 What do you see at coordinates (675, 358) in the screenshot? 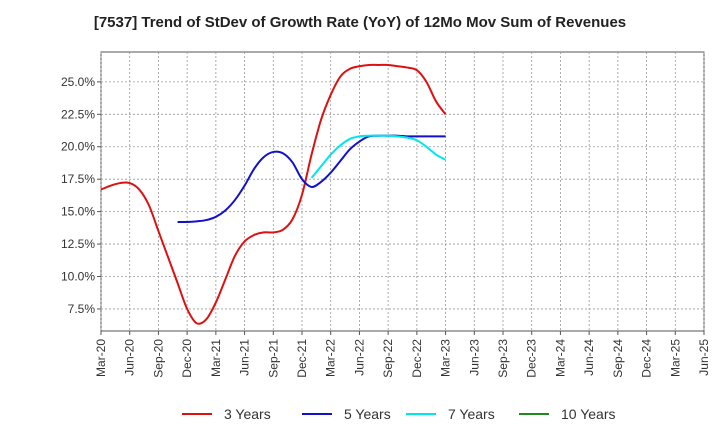
I see `x-tick-label: Mar-25` at bounding box center [675, 358].